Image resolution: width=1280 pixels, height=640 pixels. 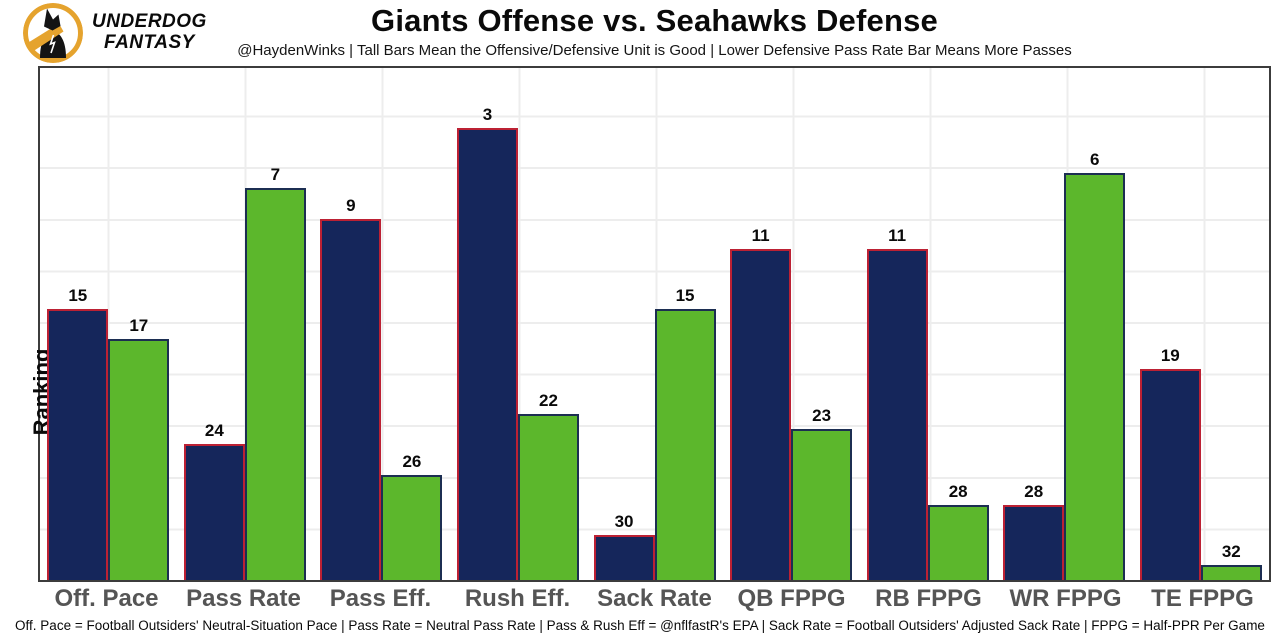 What do you see at coordinates (1094, 160) in the screenshot?
I see `bar-value-label: 6` at bounding box center [1094, 160].